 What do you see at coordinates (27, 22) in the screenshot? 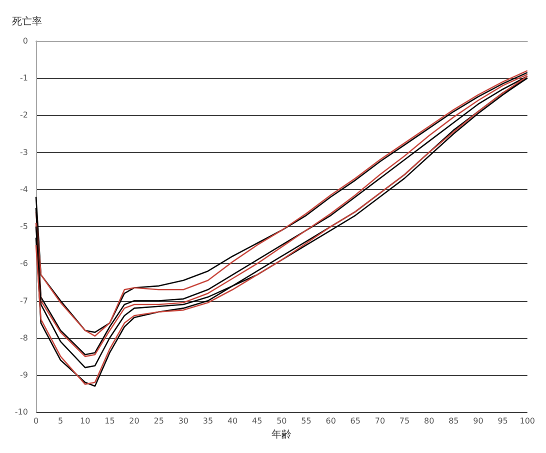
I see `y-axis-title: 死亡率` at bounding box center [27, 22].